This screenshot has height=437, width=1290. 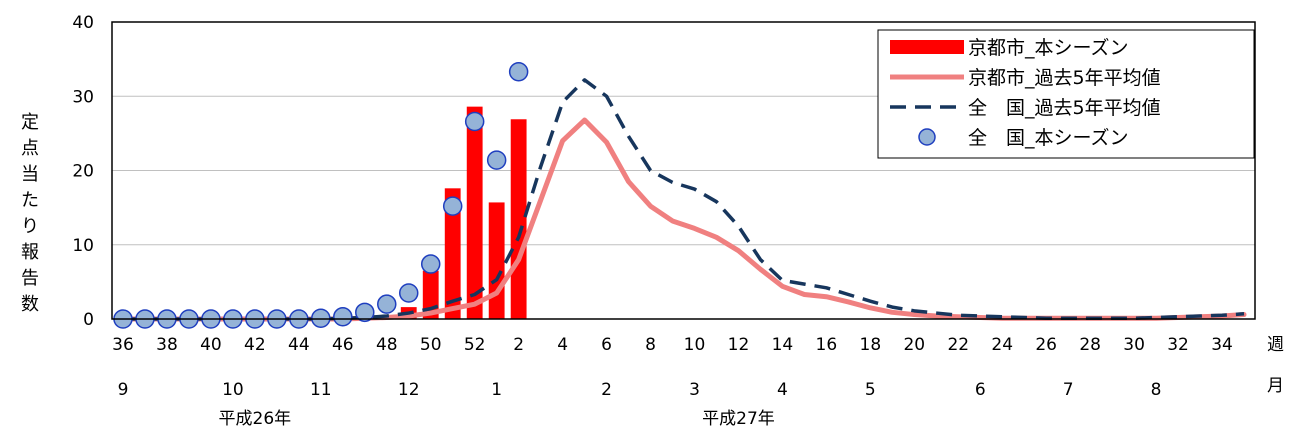 What do you see at coordinates (738, 419) in the screenshot?
I see `year-label-2: 平成27年` at bounding box center [738, 419].